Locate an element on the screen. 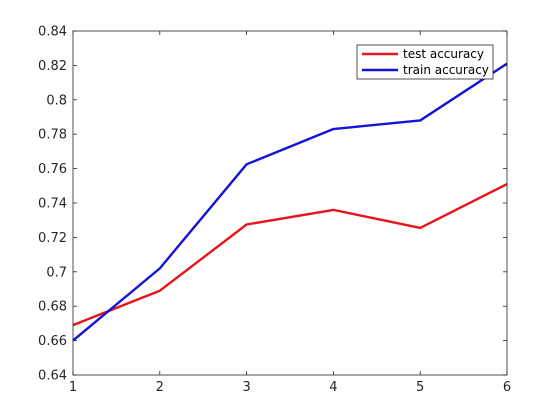 The height and width of the screenshot is (420, 560). y-tick-label: 0.72 is located at coordinates (52, 238).